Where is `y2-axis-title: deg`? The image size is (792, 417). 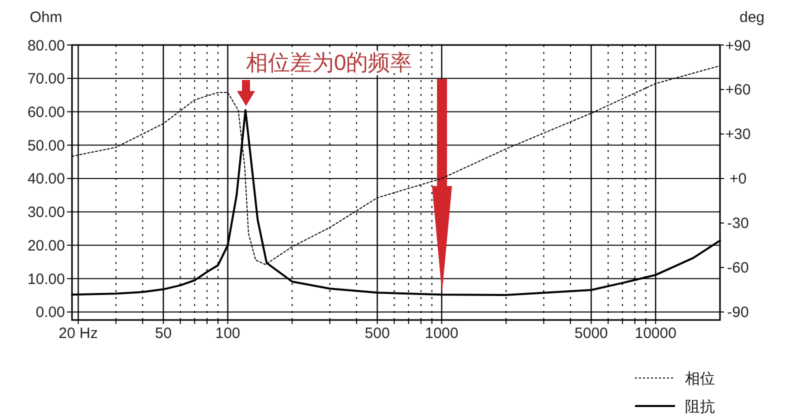 y2-axis-title: deg is located at coordinates (752, 17).